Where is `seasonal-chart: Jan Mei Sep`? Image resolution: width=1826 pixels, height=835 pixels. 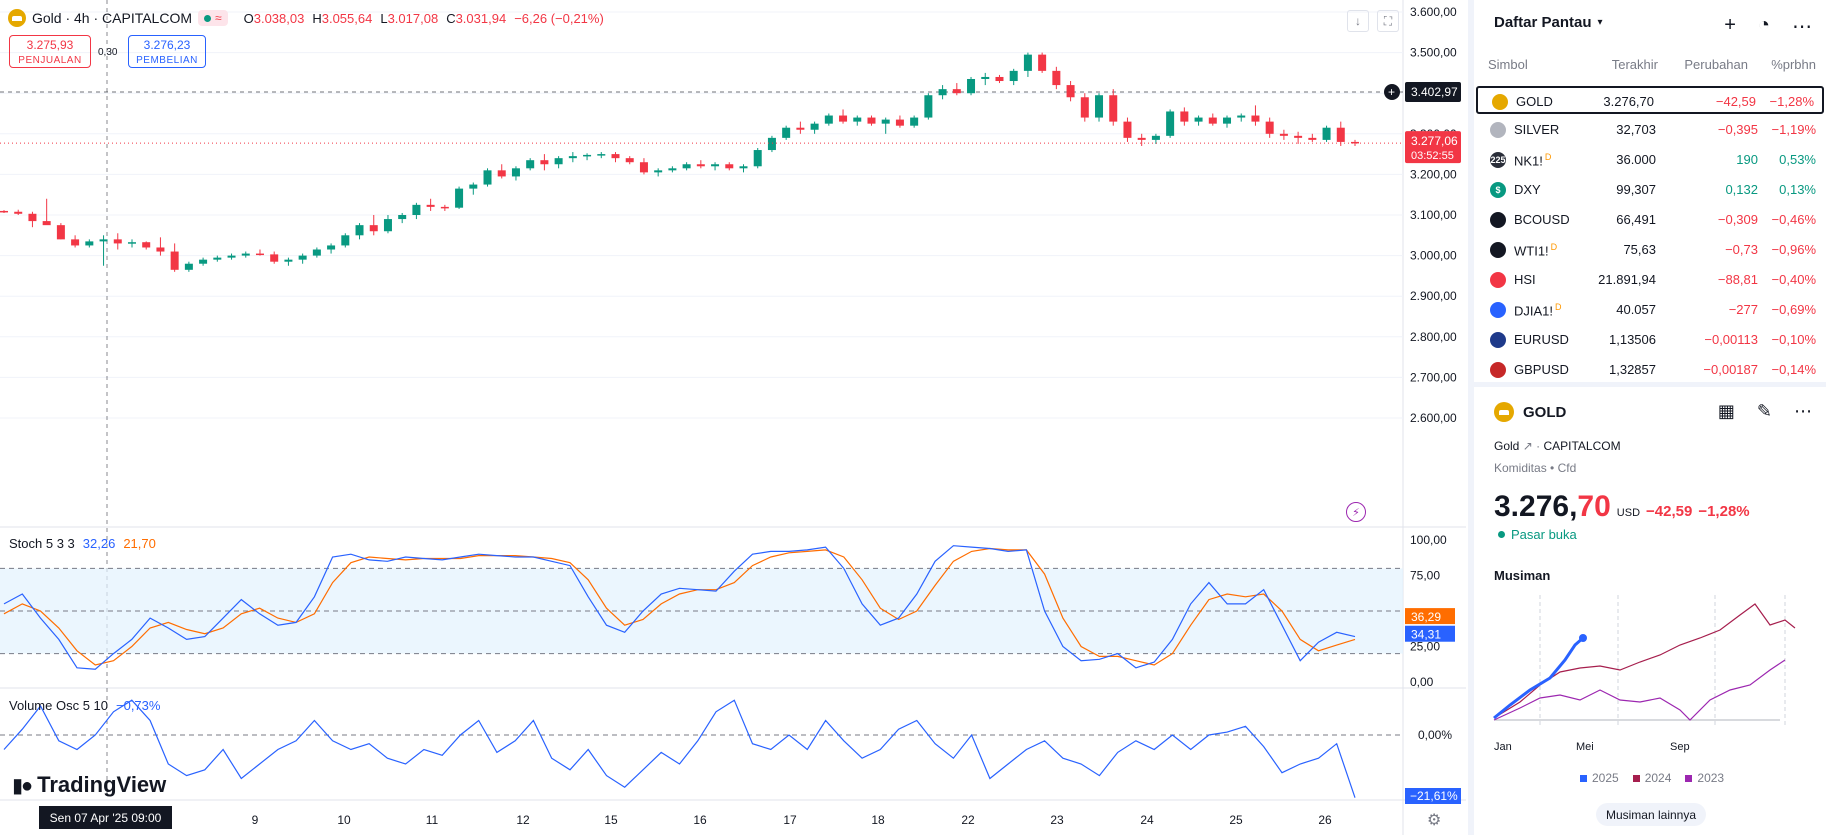 seasonal-chart: Jan Mei Sep is located at coordinates (1640, 672).